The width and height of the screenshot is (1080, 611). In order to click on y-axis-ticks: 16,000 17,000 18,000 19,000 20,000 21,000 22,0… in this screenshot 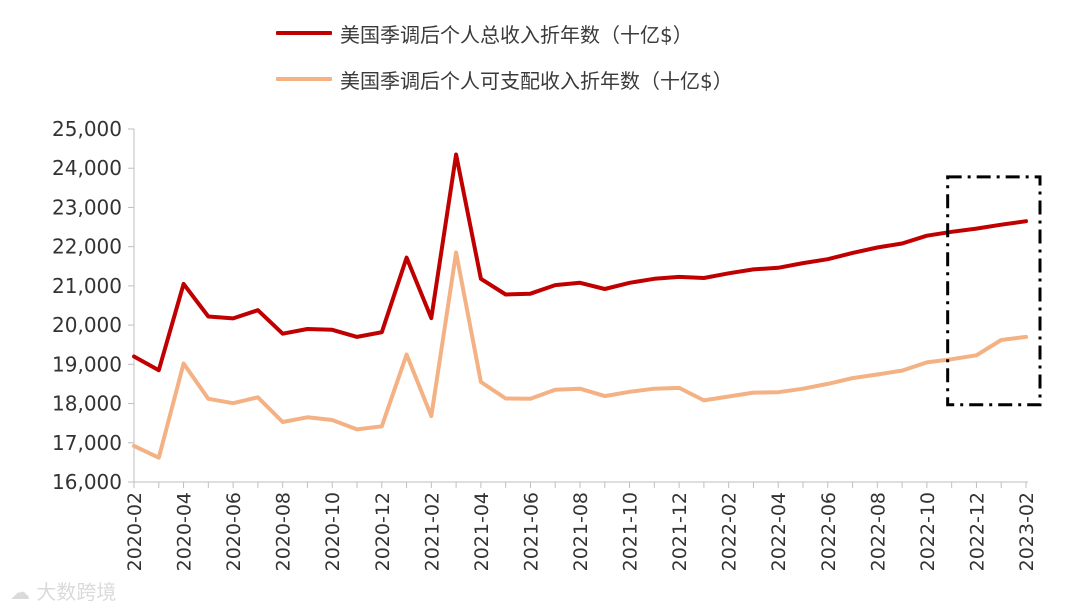, I will do `click(93, 305)`.